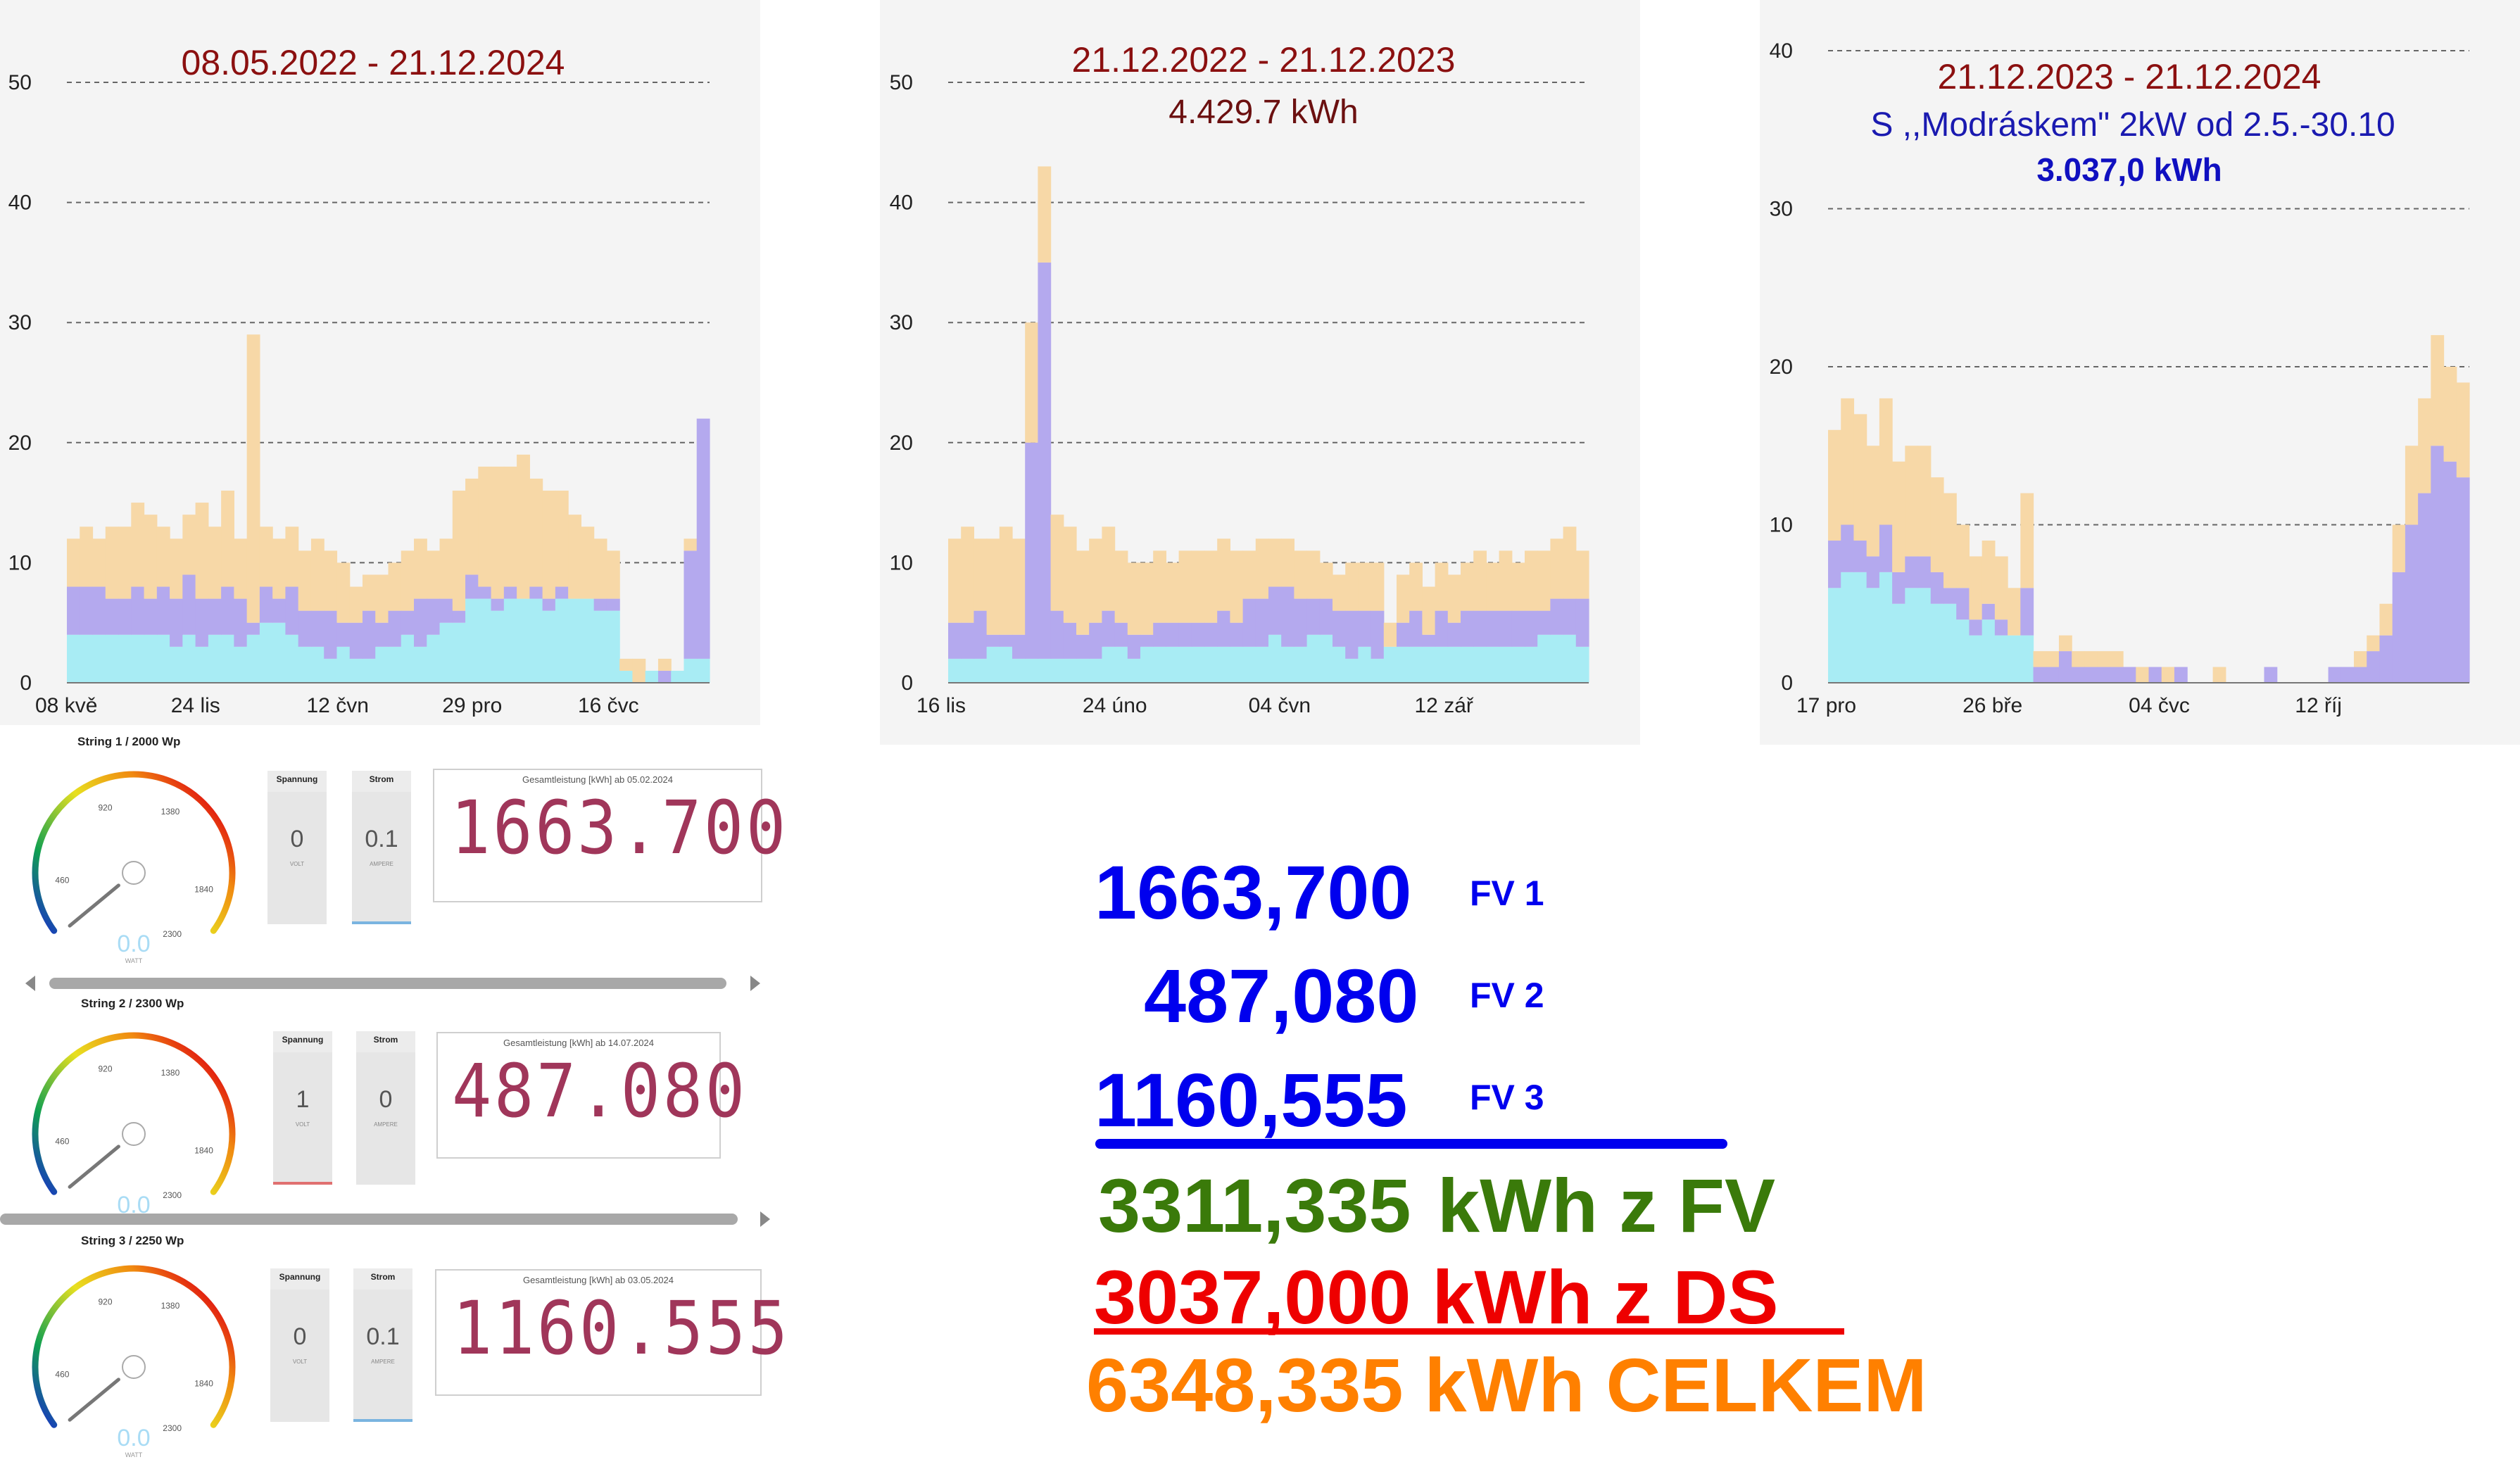 This screenshot has width=2520, height=1462. I want to click on string-1-lcd-value: 1663.700, so click(620, 828).